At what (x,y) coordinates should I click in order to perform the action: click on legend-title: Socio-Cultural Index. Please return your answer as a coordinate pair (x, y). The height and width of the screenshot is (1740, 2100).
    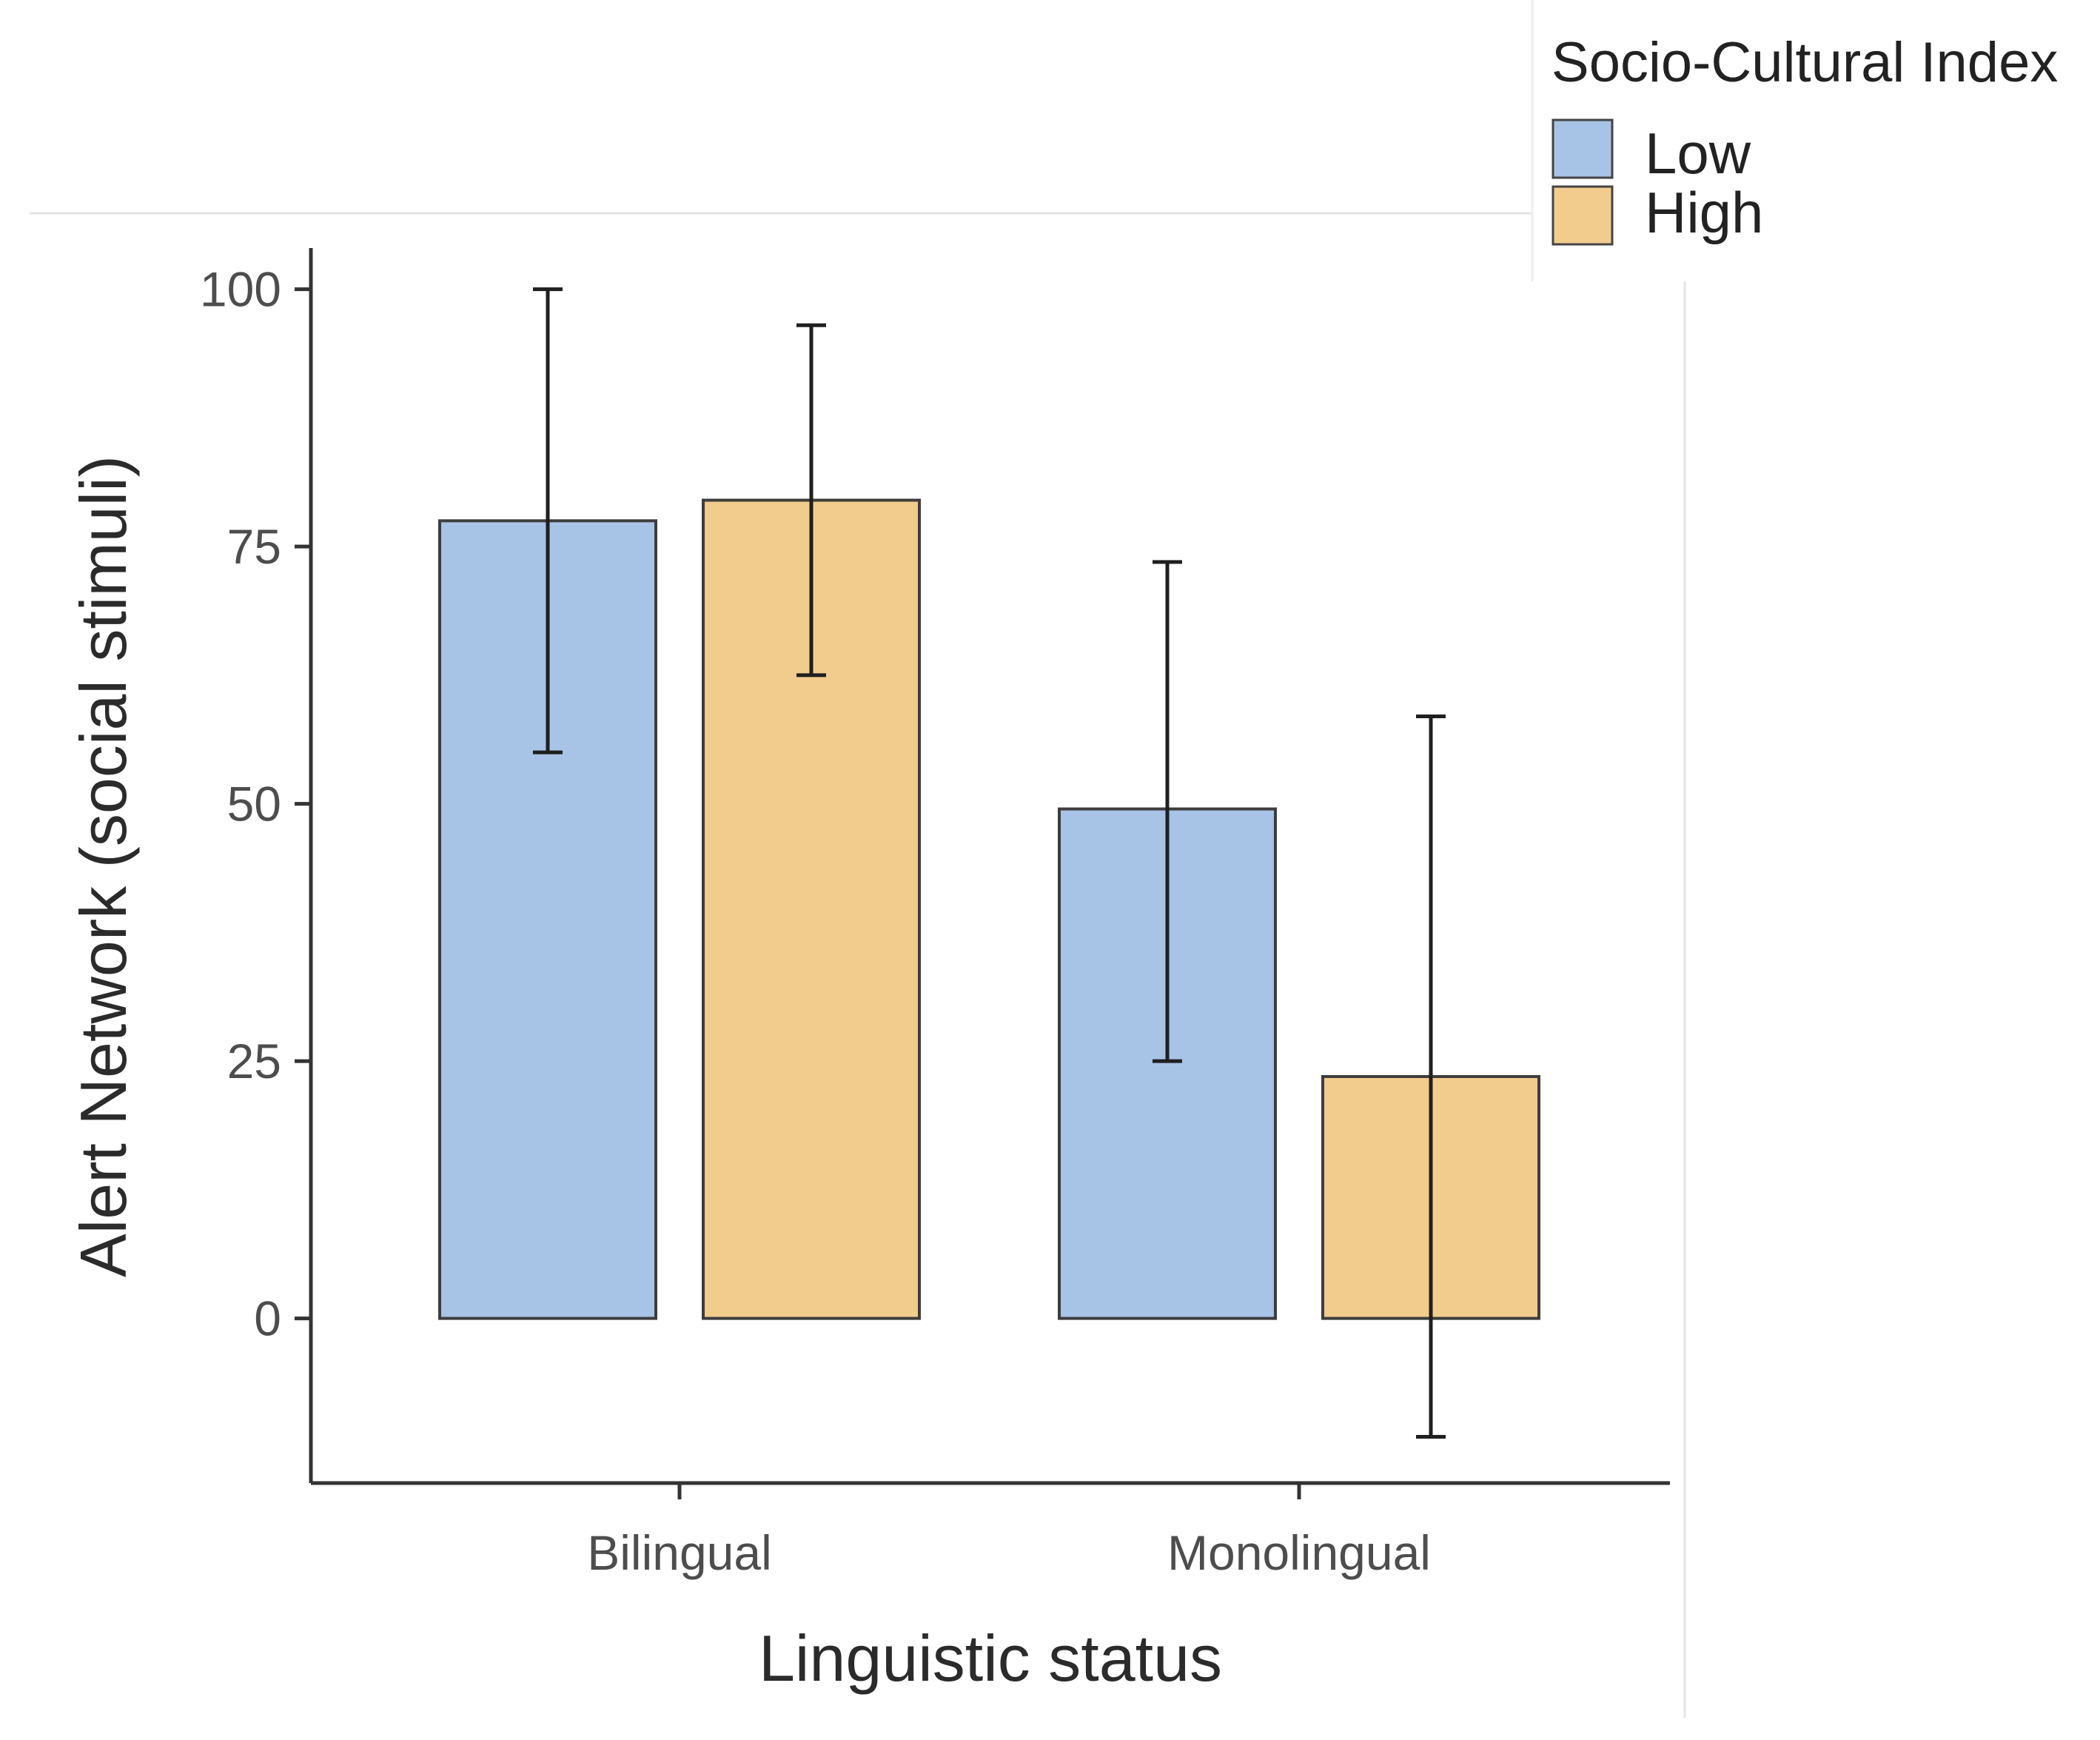
    Looking at the image, I should click on (1804, 62).